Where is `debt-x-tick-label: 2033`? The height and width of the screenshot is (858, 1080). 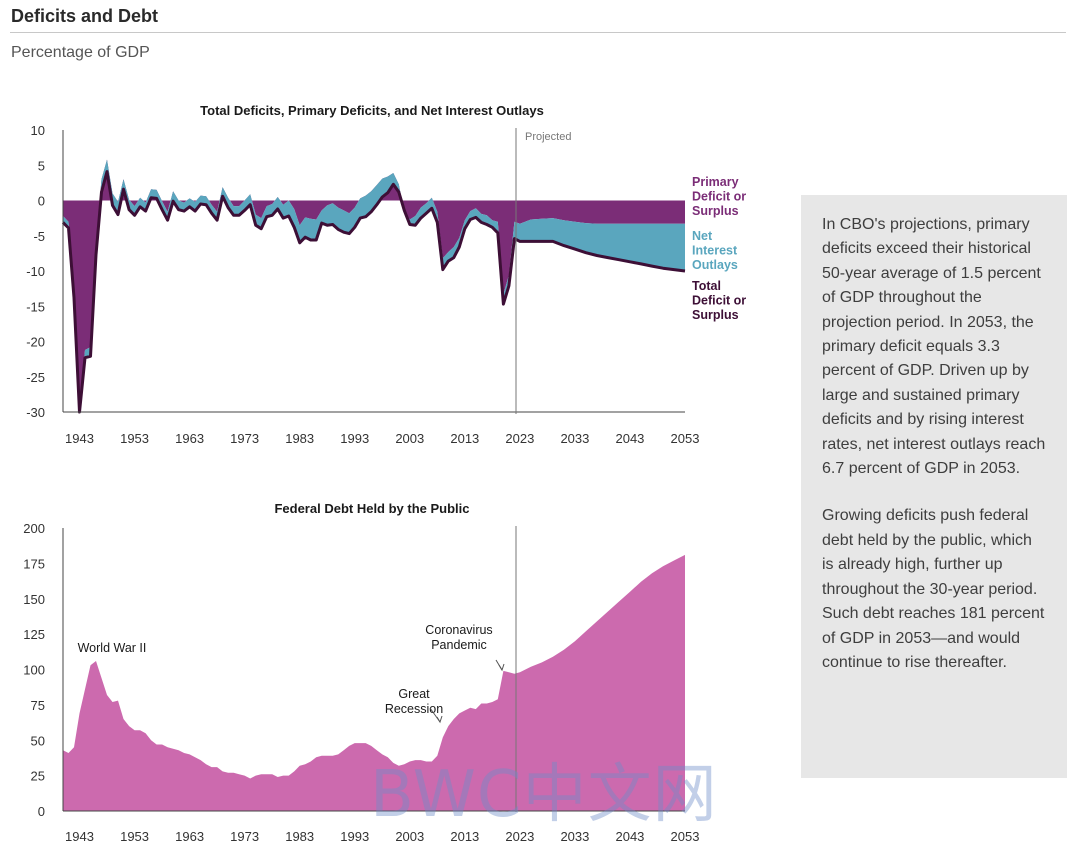 debt-x-tick-label: 2033 is located at coordinates (574, 836).